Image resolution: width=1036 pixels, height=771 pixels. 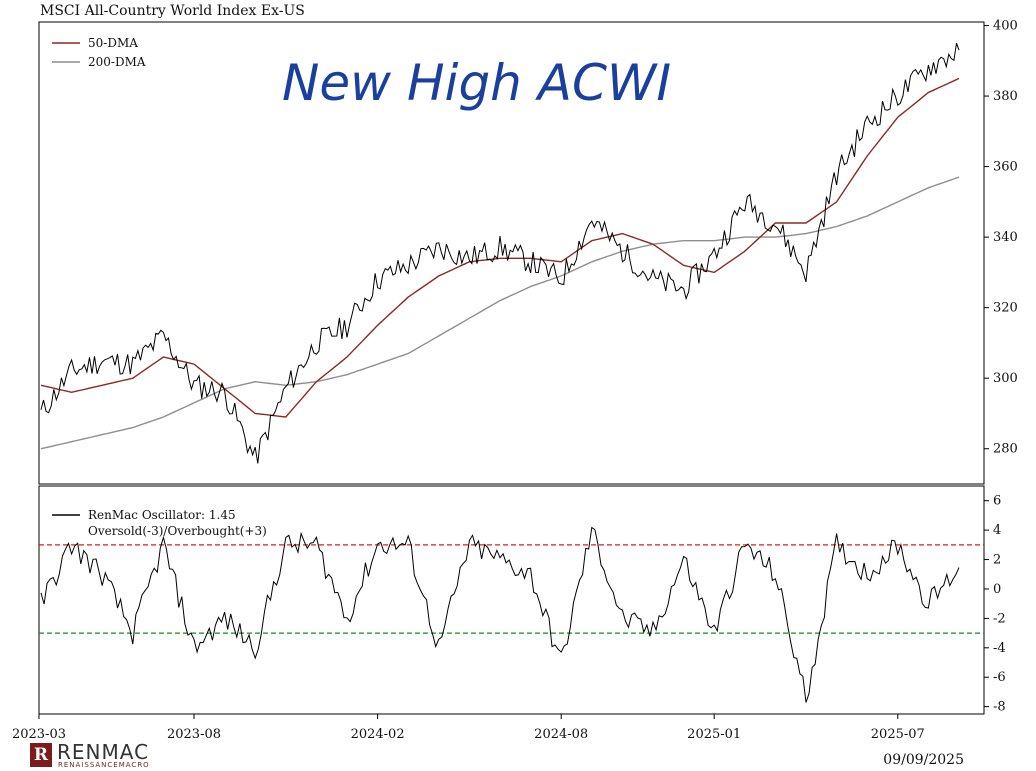 I want to click on x-tick-label: 2025-01, so click(x=714, y=734).